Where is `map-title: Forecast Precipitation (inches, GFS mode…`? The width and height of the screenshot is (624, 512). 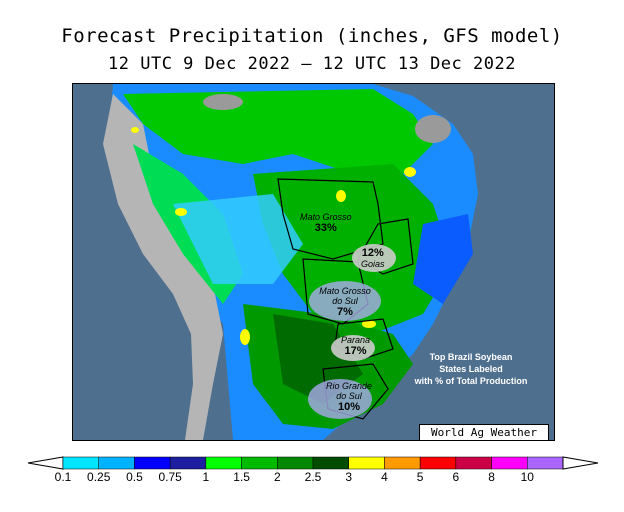
map-title: Forecast Precipitation (inches, GFS mode… is located at coordinates (312, 36).